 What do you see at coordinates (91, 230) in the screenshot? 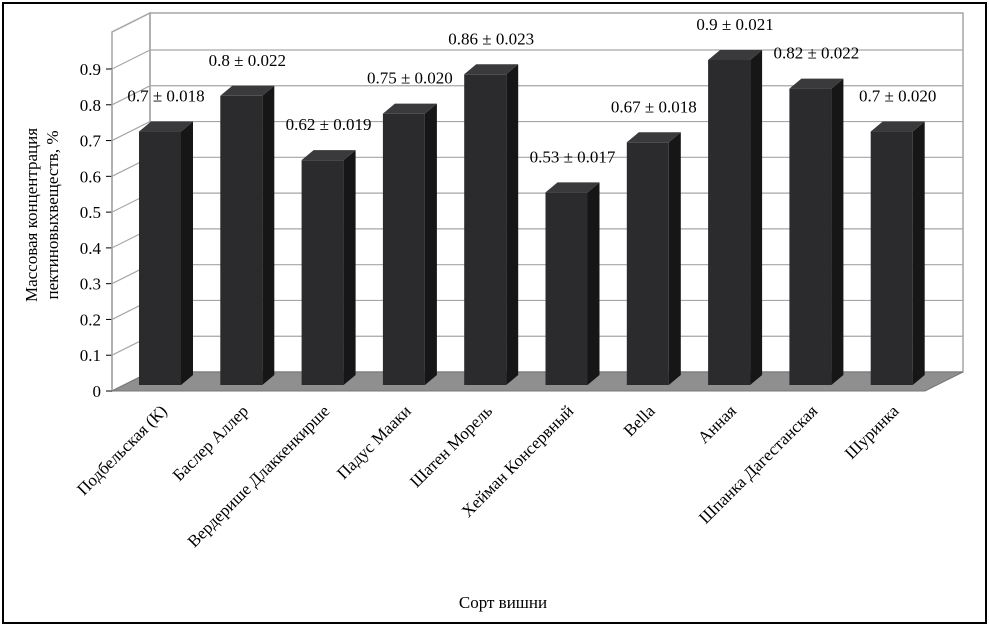
I see `y-axis-ticks: 0 0.1 0.2 0.3 0.4 0.5 0.6 0.7 0.8 0.9` at bounding box center [91, 230].